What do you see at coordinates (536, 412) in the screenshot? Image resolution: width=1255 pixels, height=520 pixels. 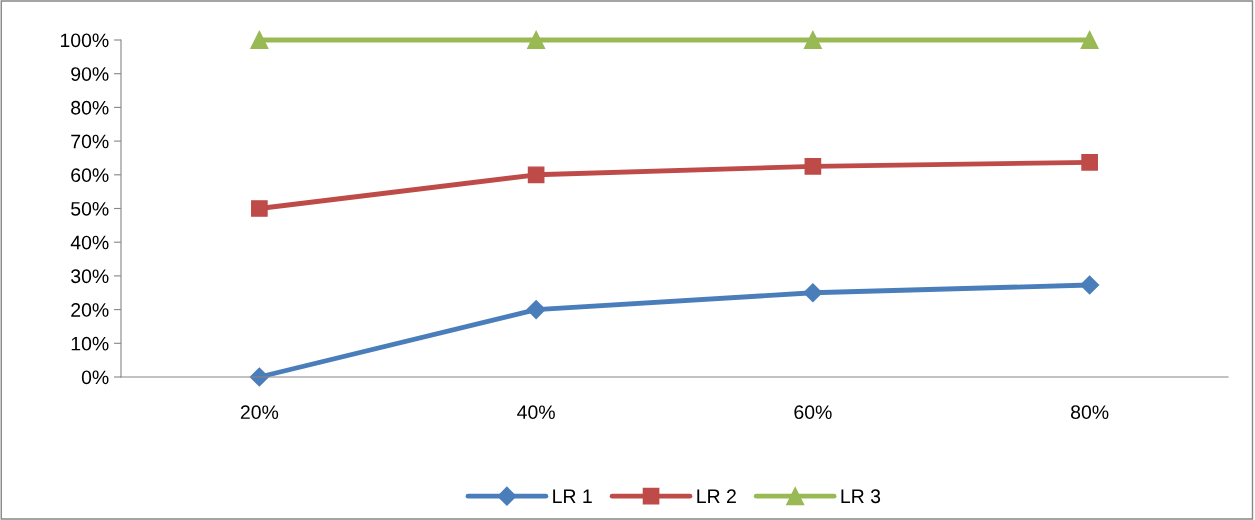 I see `x-tick-label: 40%` at bounding box center [536, 412].